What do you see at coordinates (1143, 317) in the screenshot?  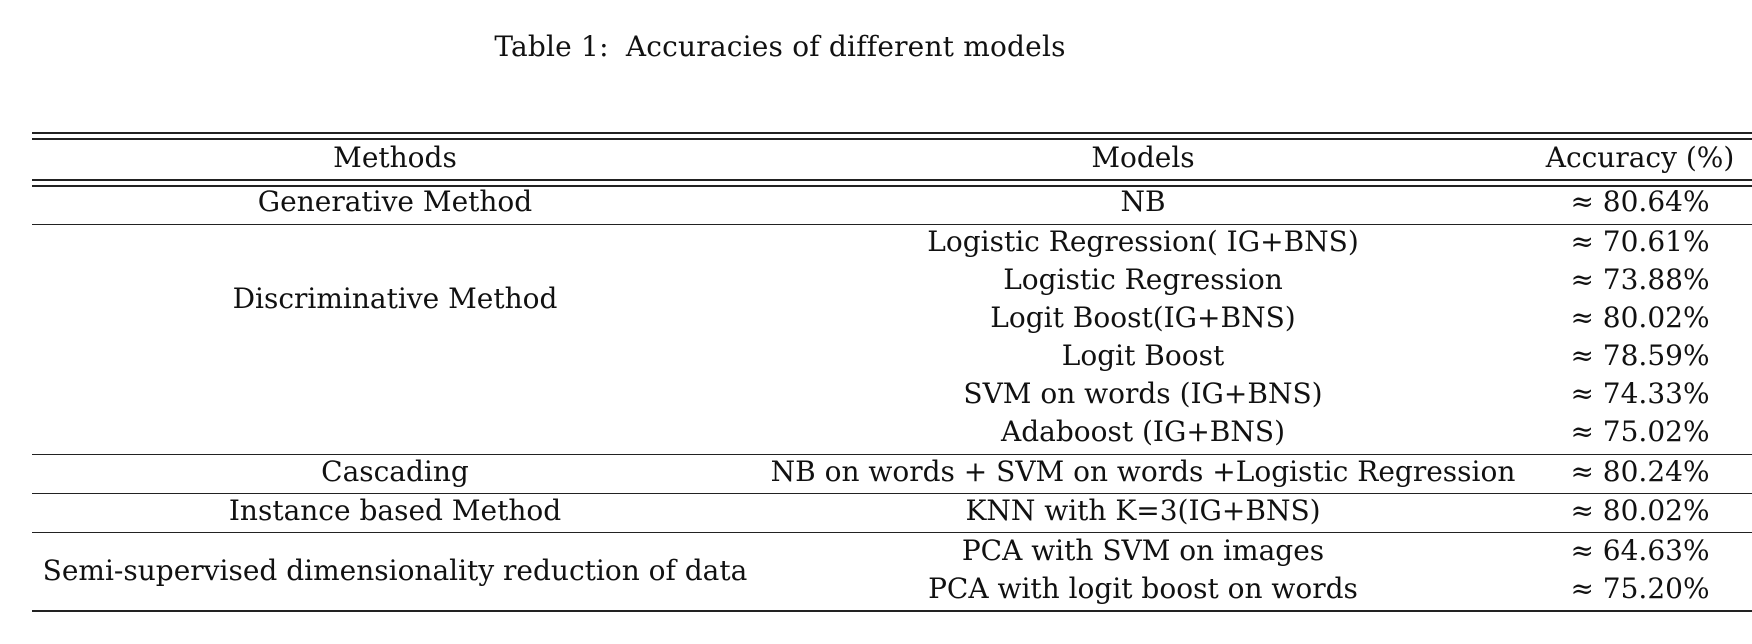 I see `model-cell: Logit Boost(IG+BNS)` at bounding box center [1143, 317].